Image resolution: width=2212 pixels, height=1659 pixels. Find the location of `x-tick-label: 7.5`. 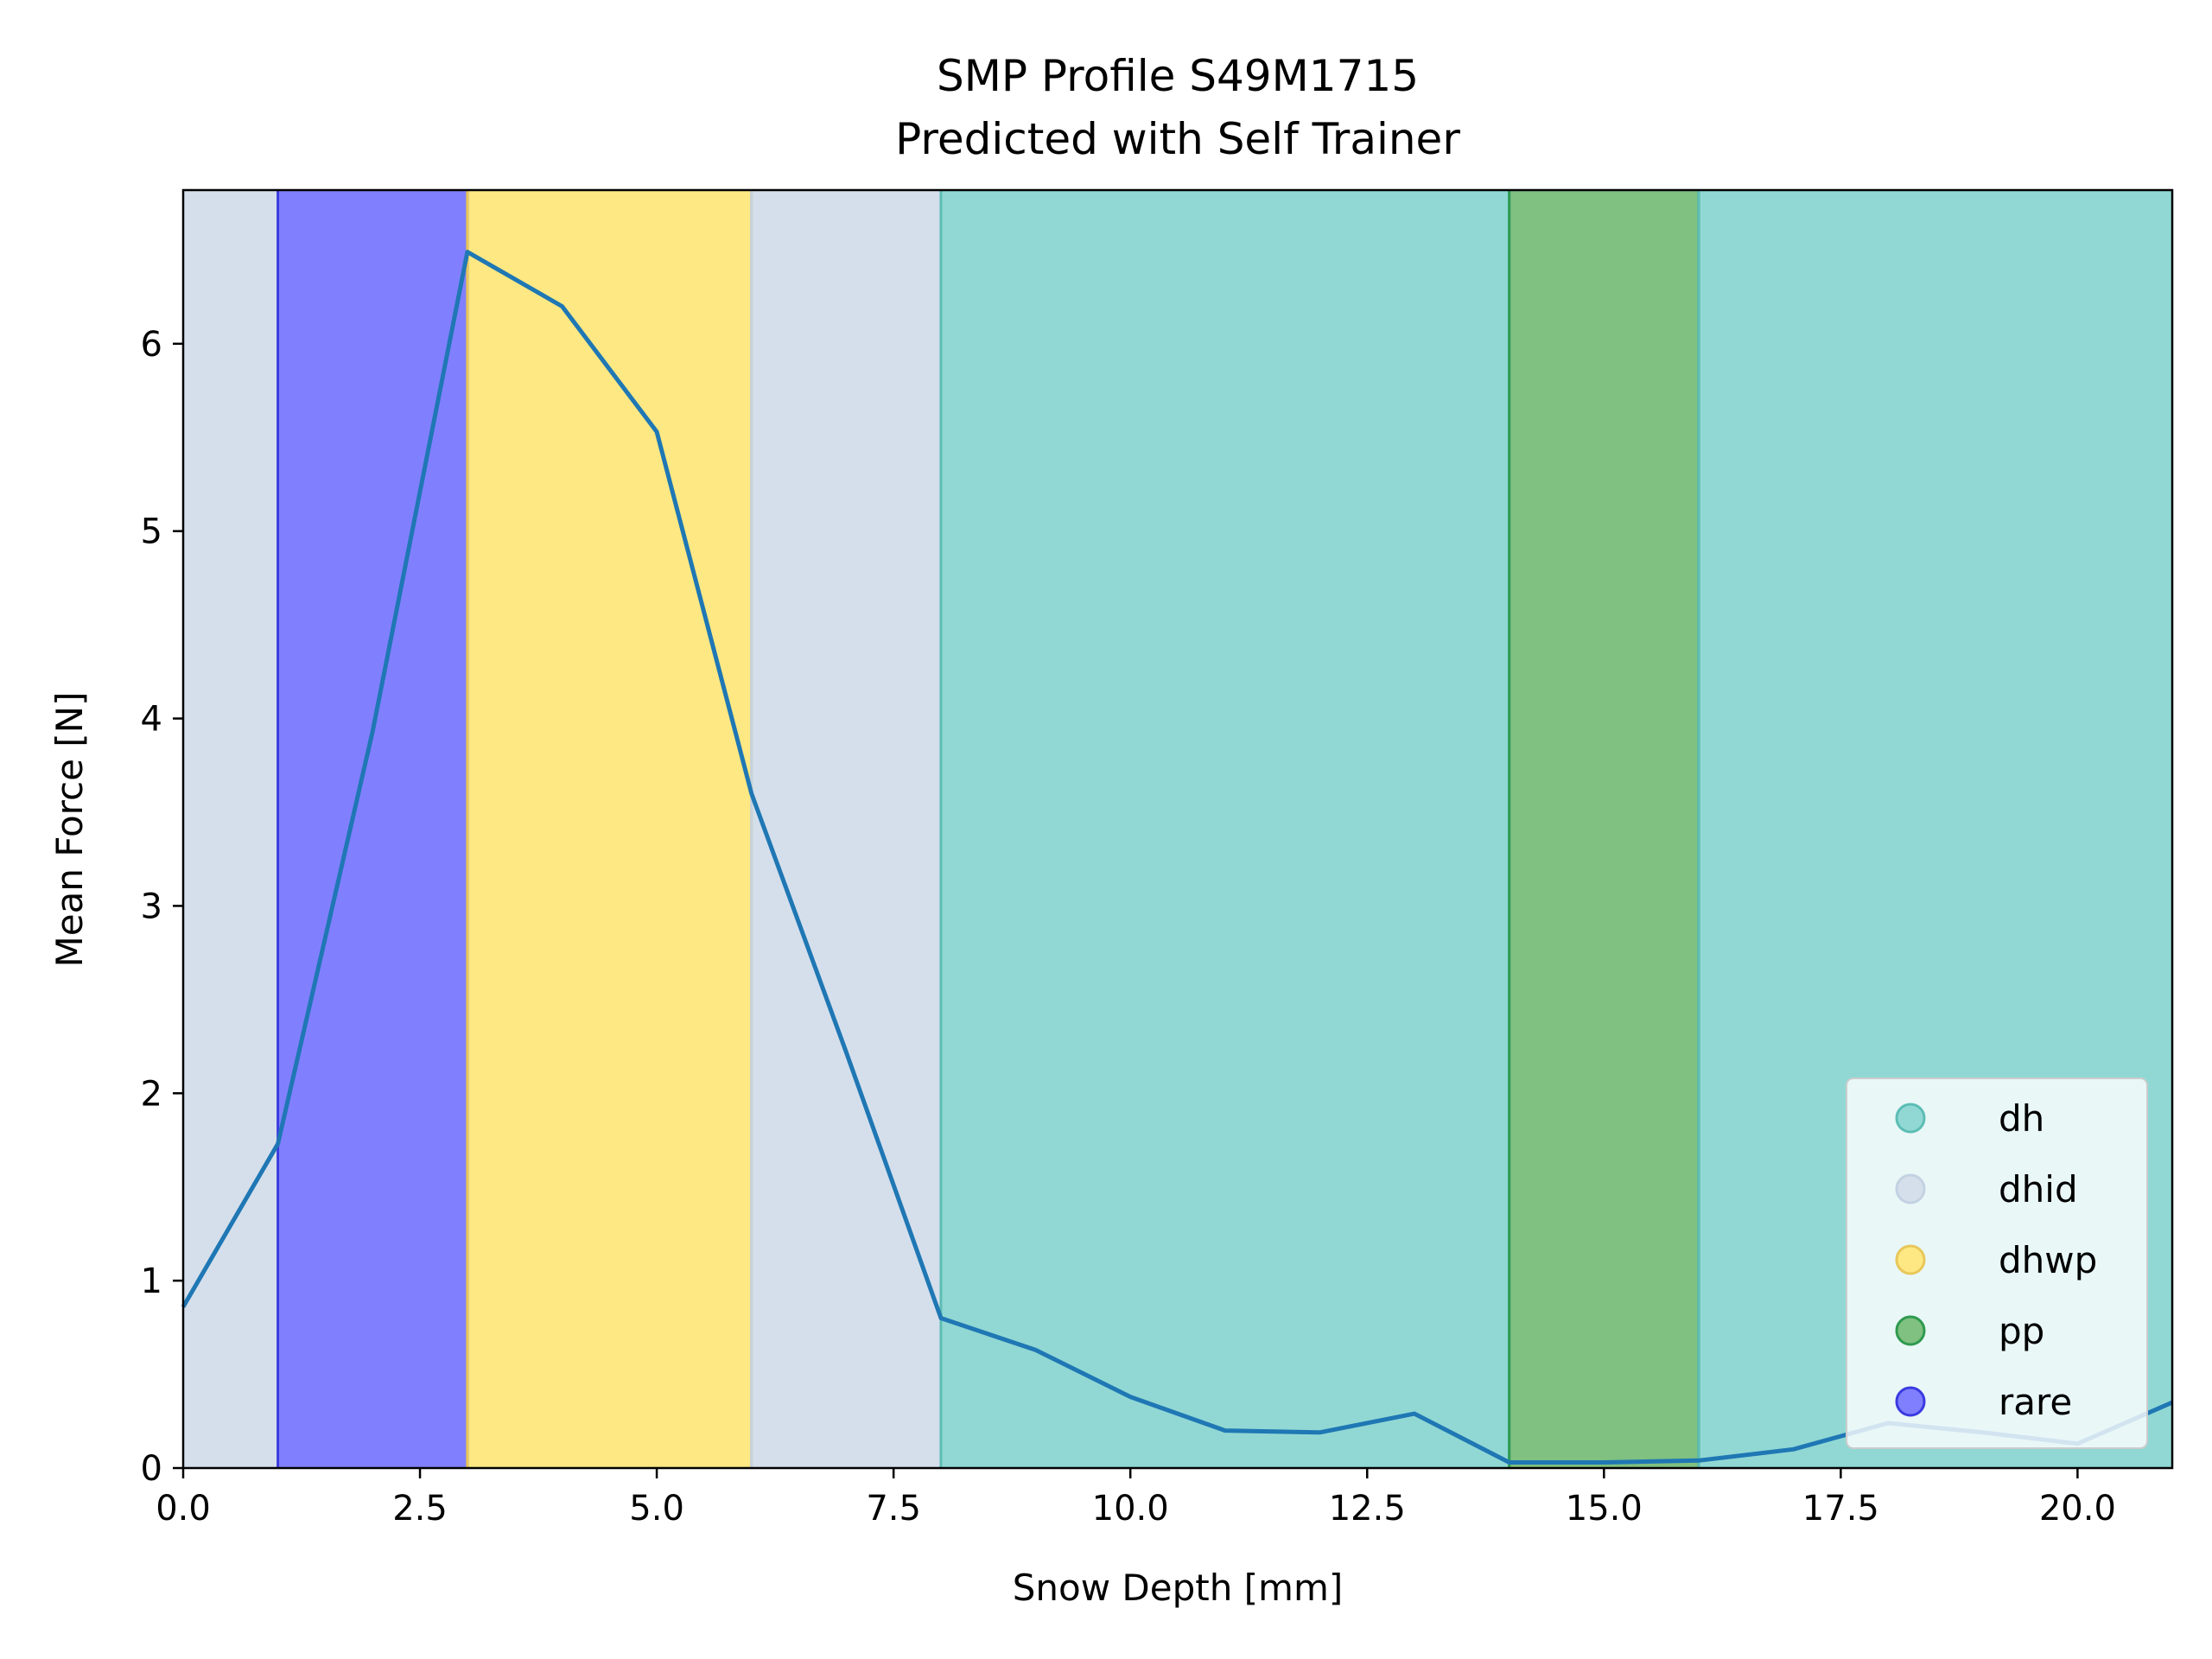

x-tick-label: 7.5 is located at coordinates (893, 1509).